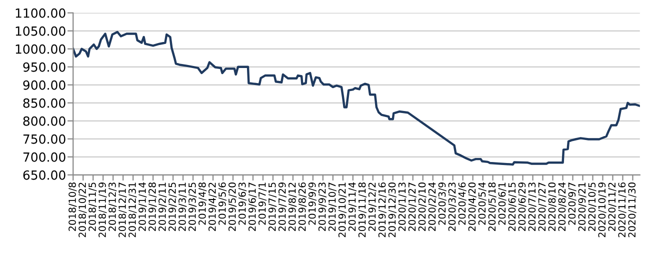  I want to click on x-tick-label: 2018/11/19, so click(102, 210).